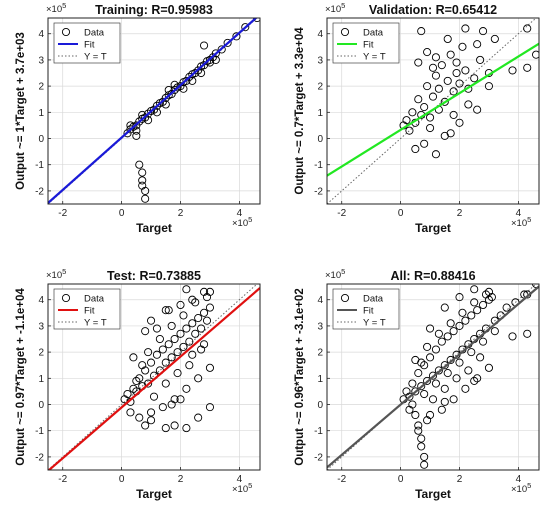 The width and height of the screenshot is (550, 511). I want to click on validation-plot-content, so click(433, 111).